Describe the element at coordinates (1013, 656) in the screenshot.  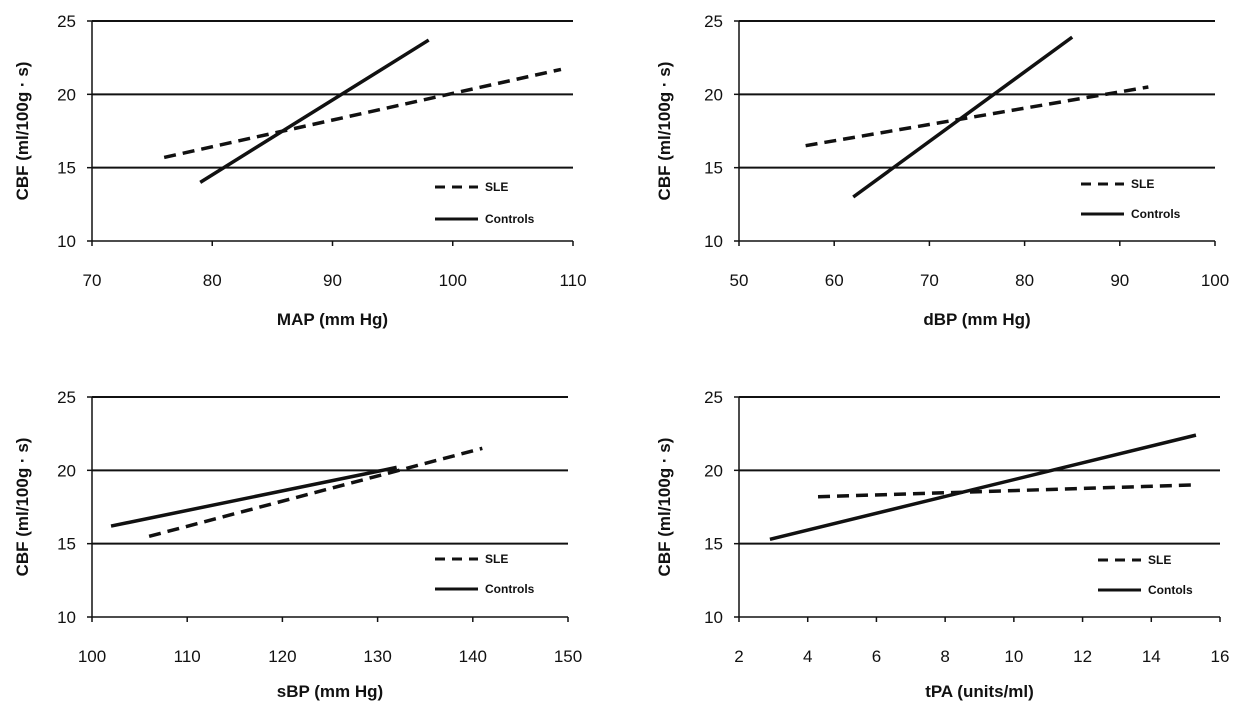
I see `x-tick-label: 10` at that location.